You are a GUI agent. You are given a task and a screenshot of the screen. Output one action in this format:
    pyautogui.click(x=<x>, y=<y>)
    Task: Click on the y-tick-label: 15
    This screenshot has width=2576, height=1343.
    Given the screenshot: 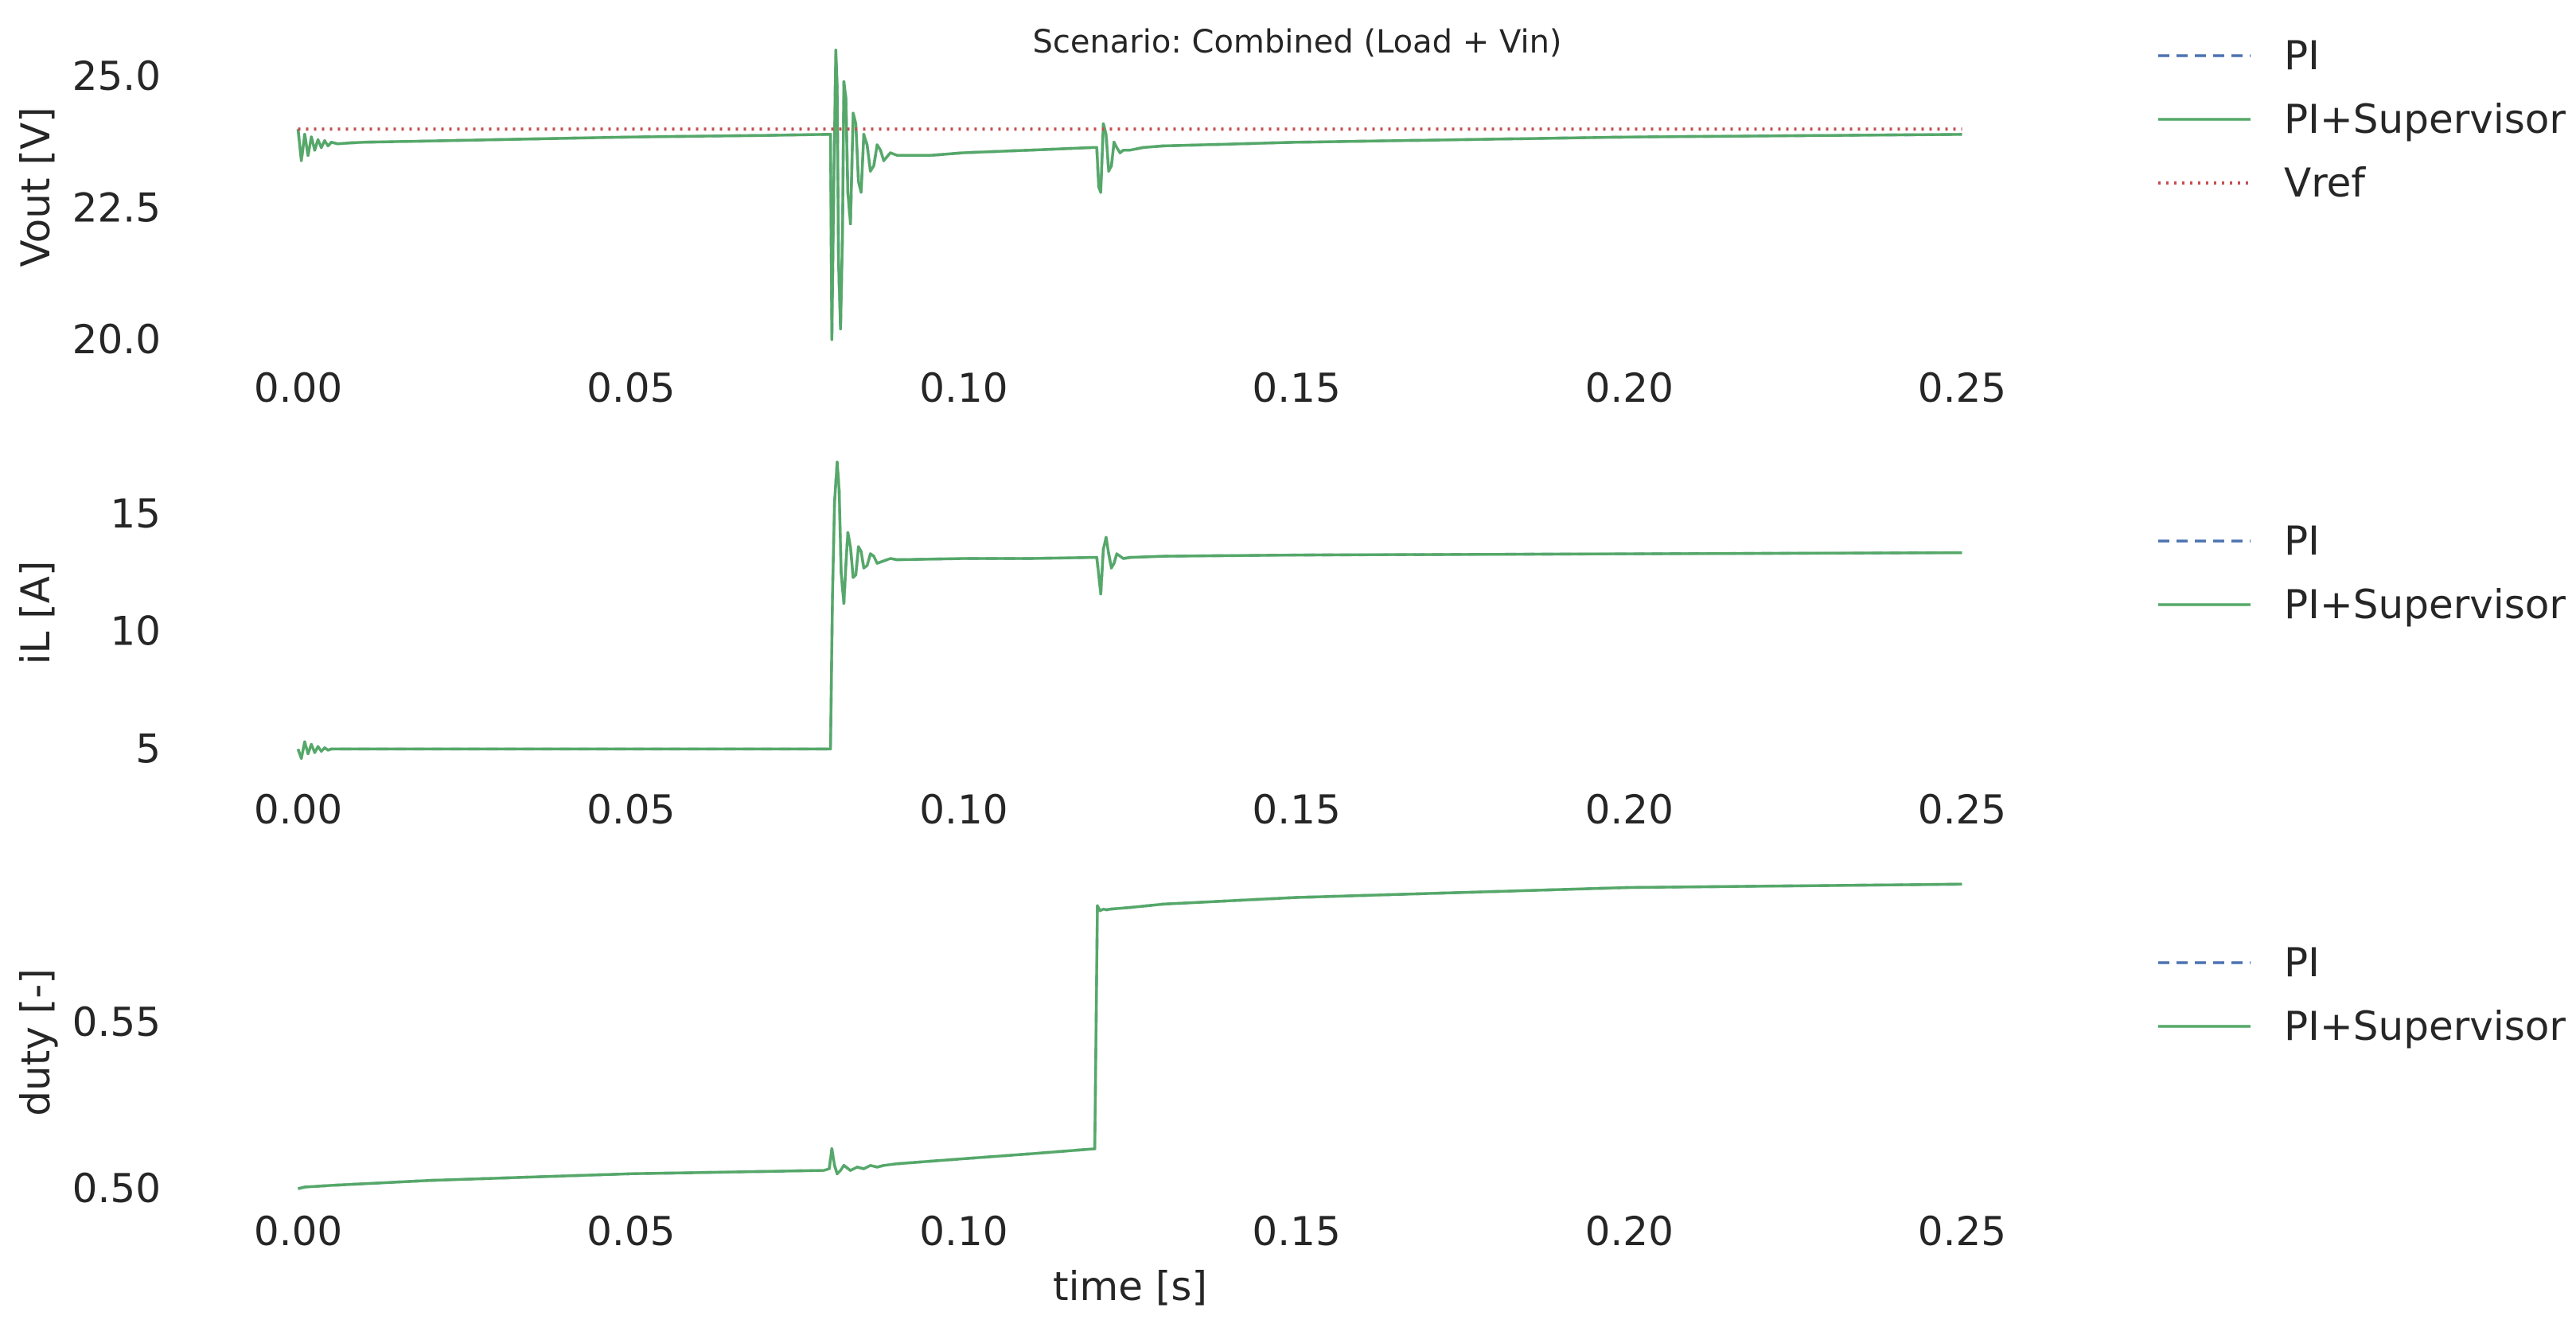 What is the action you would take?
    pyautogui.click(x=135, y=514)
    